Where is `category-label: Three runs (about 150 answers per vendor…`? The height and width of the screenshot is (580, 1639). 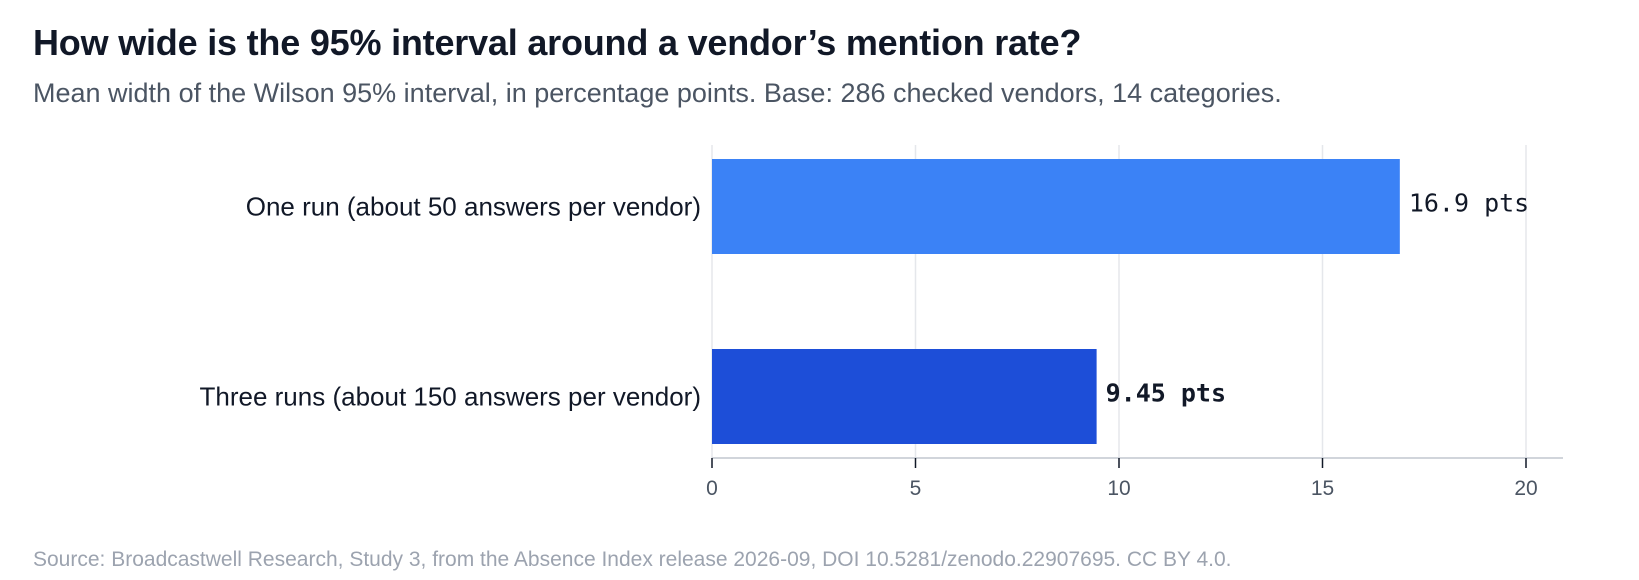 category-label: Three runs (about 150 answers per vendor… is located at coordinates (451, 397).